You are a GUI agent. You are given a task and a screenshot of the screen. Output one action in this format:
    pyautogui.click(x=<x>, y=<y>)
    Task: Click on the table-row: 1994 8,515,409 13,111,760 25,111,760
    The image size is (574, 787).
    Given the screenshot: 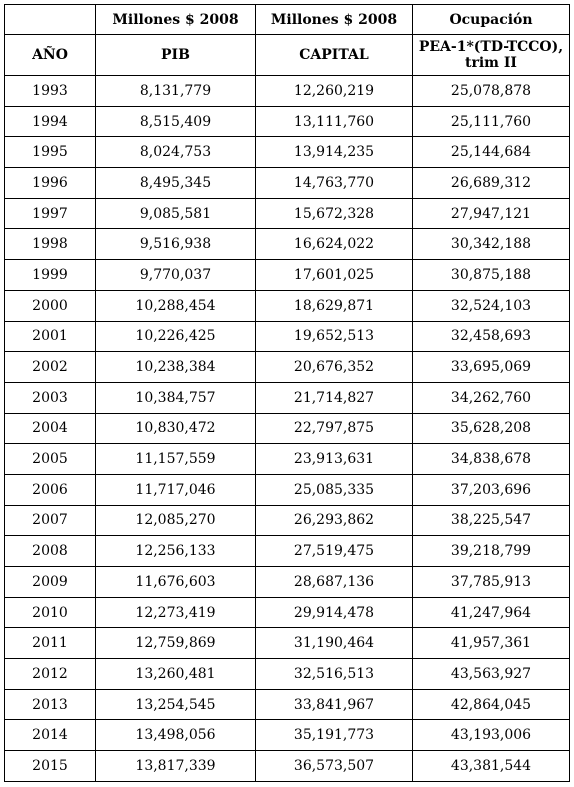 What is the action you would take?
    pyautogui.click(x=287, y=121)
    